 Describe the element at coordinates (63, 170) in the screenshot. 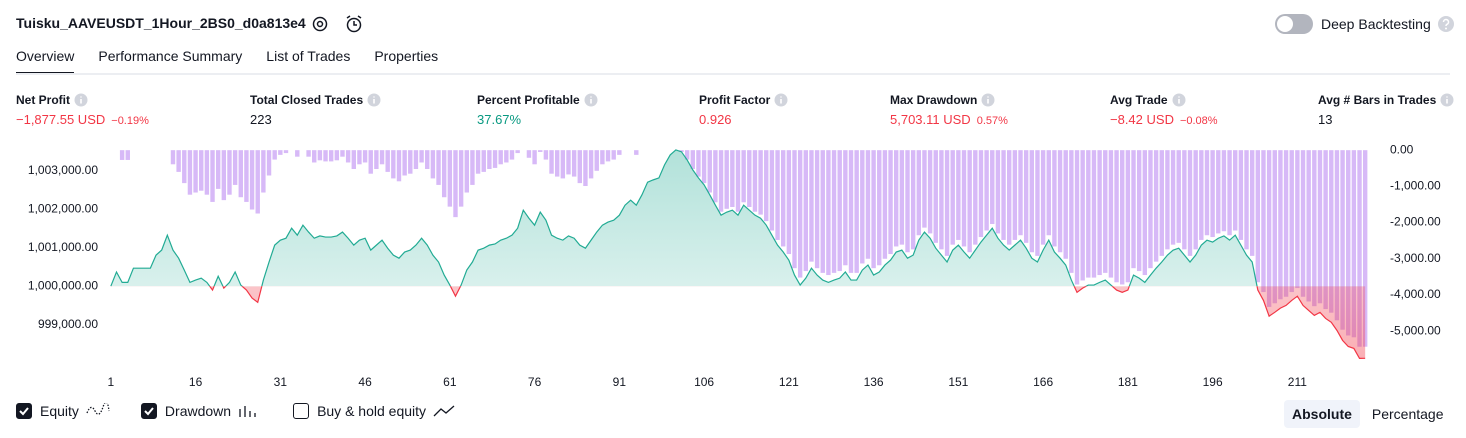

I see `y-tick-label: 1,003,000.00` at that location.